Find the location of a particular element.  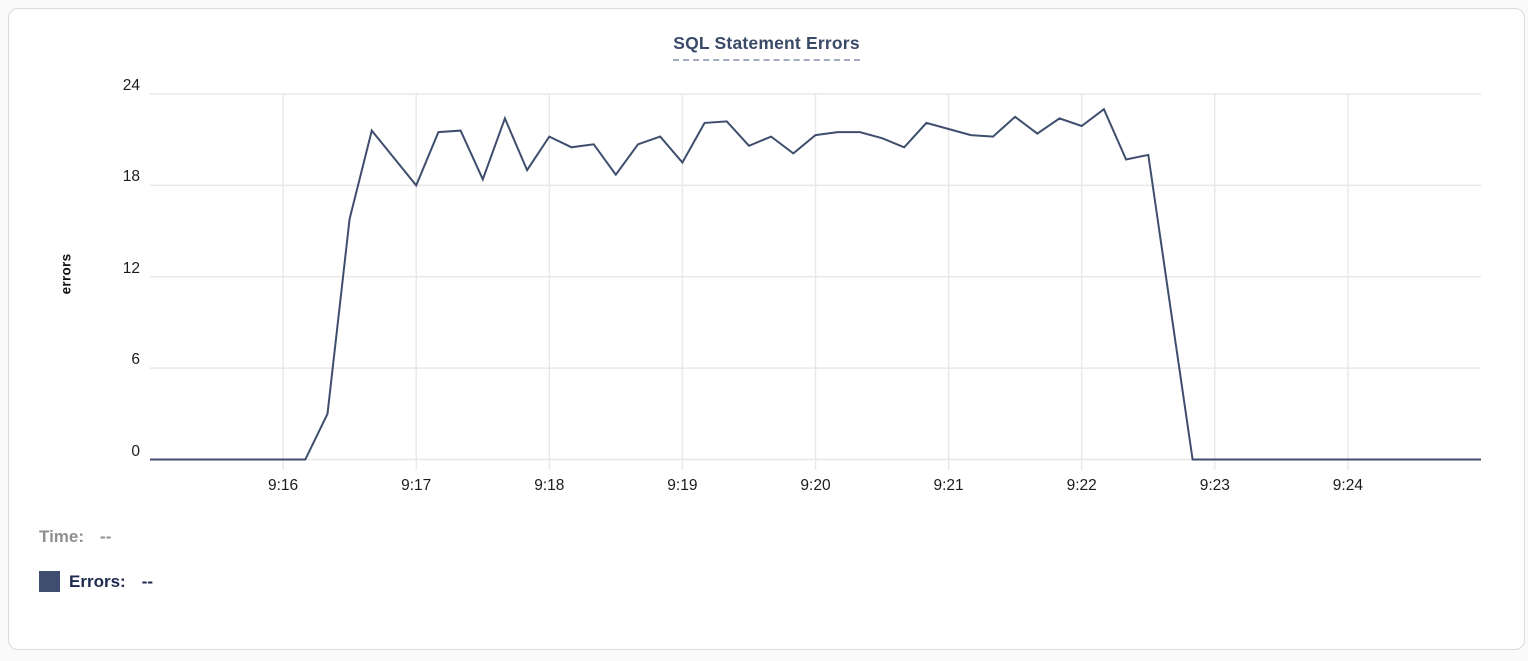

x-tick-label: 9:23 is located at coordinates (1214, 485).